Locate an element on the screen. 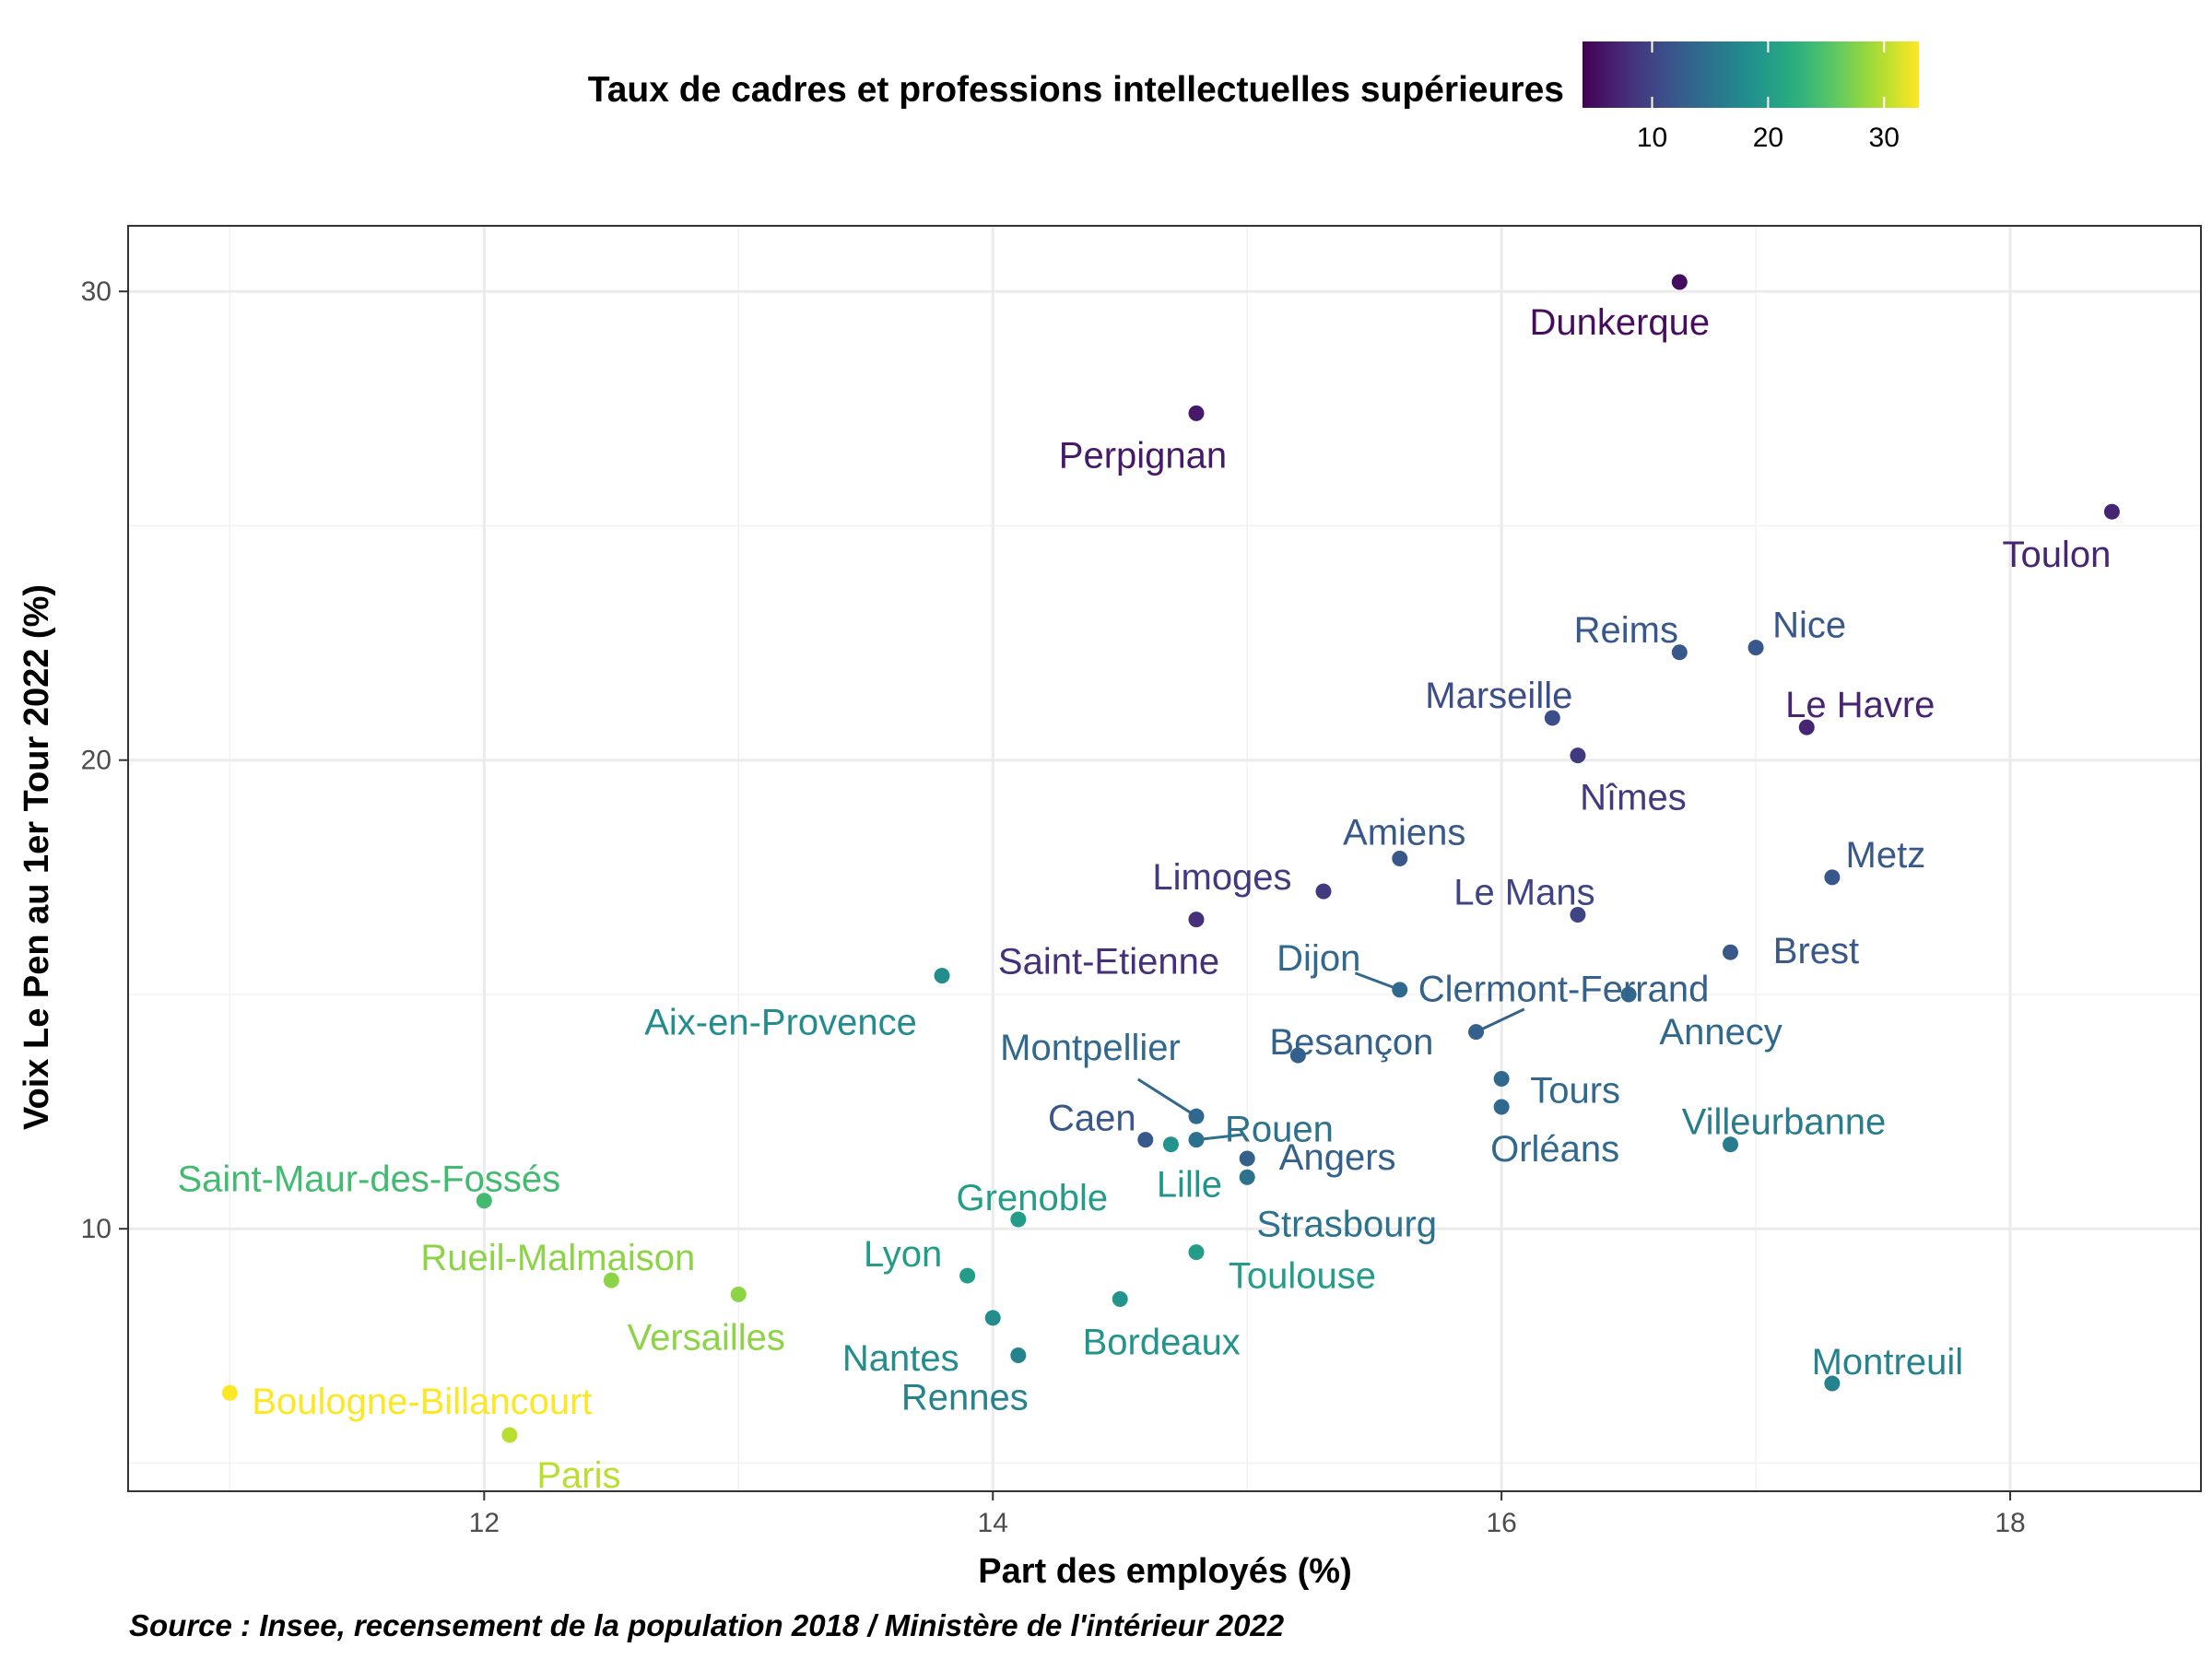  y-tick-label: 30 is located at coordinates (96, 291).